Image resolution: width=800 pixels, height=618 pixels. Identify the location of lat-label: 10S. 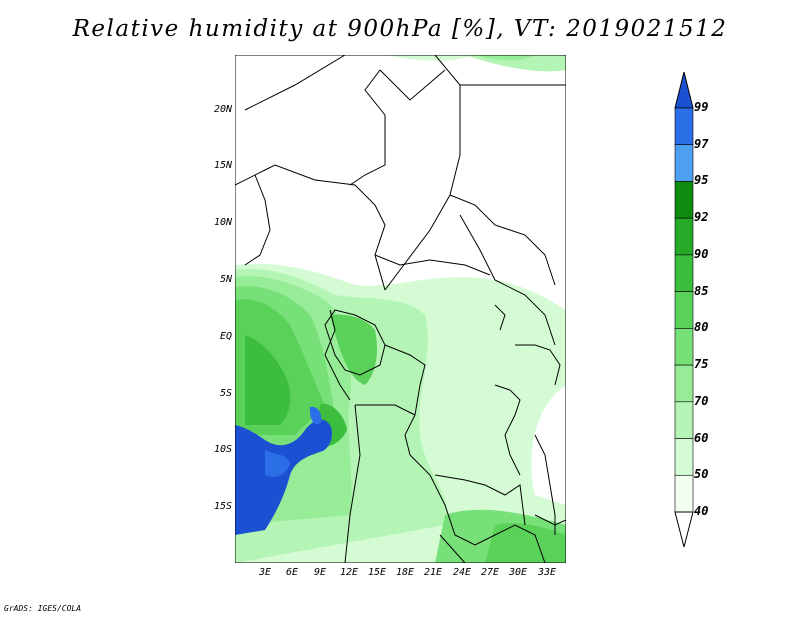
(222, 449).